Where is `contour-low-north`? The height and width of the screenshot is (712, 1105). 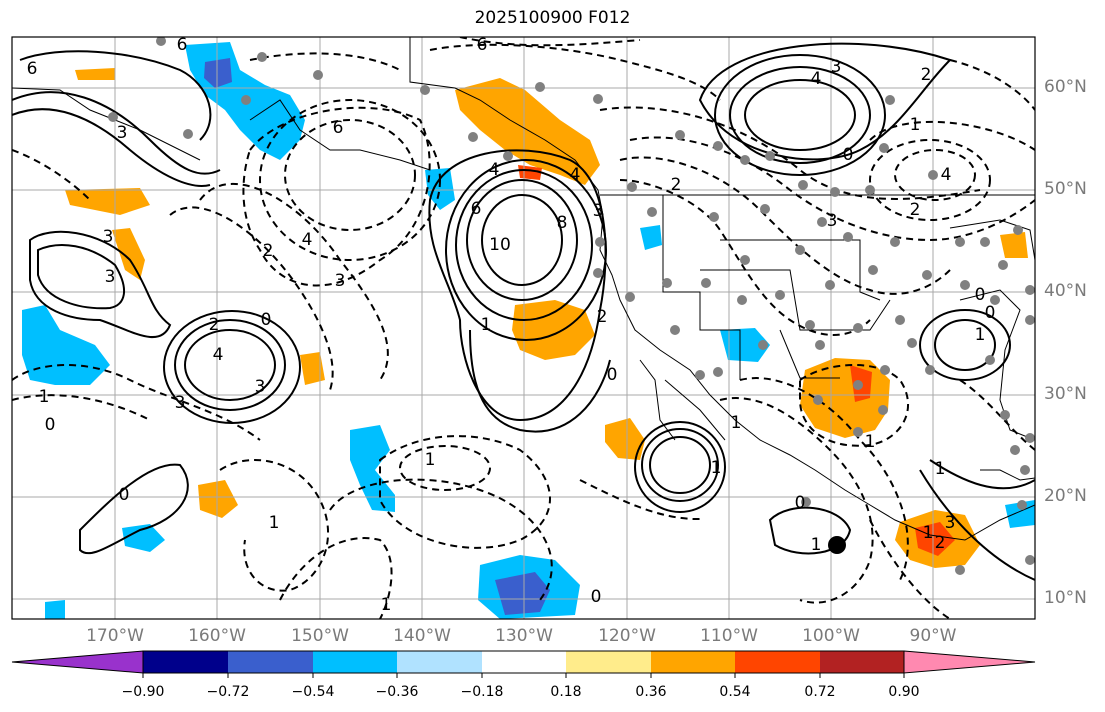
contour-low-north is located at coordinates (575, 72).